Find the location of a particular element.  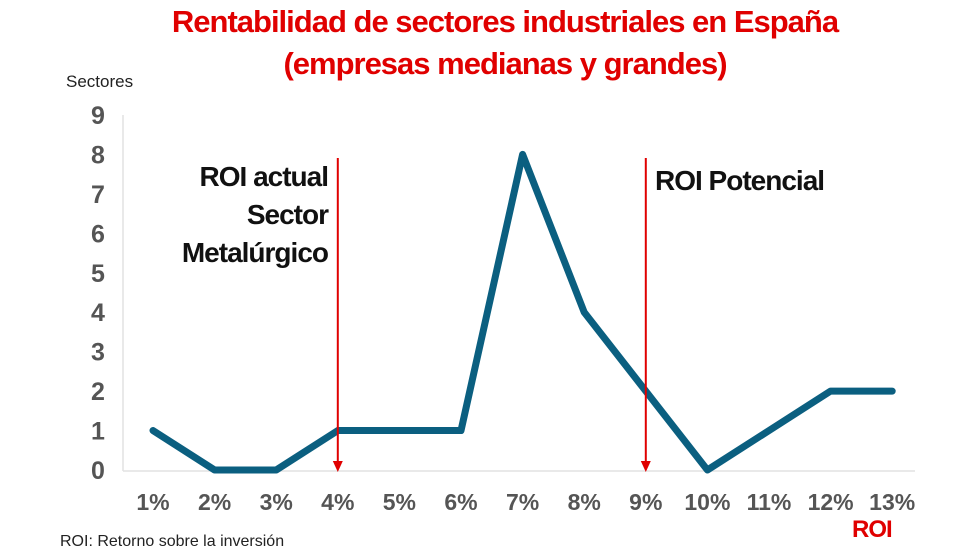

x-tick-label: 5% is located at coordinates (399, 502).